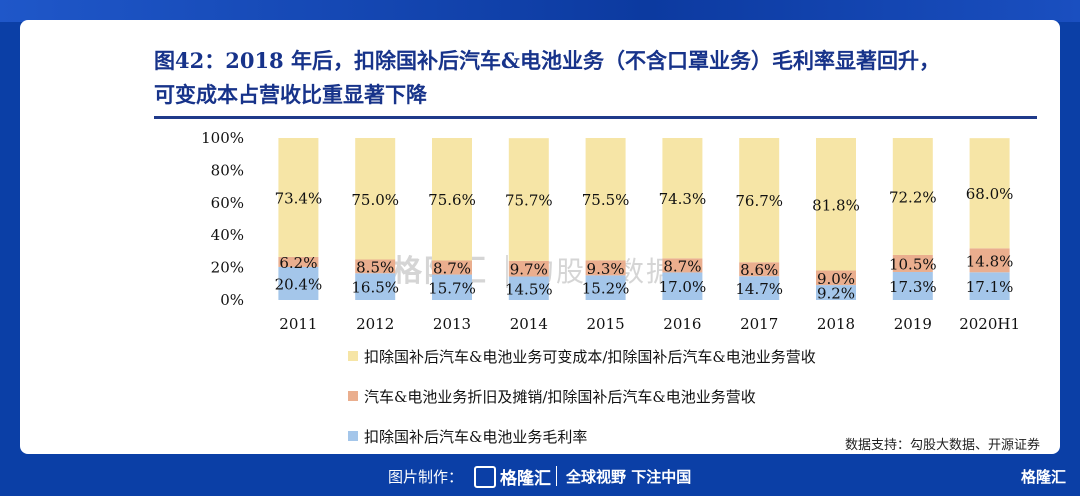 Image resolution: width=1080 pixels, height=496 pixels. Describe the element at coordinates (942, 445) in the screenshot. I see `data-source: 数据支持：勾股大数据、开源证券` at that location.